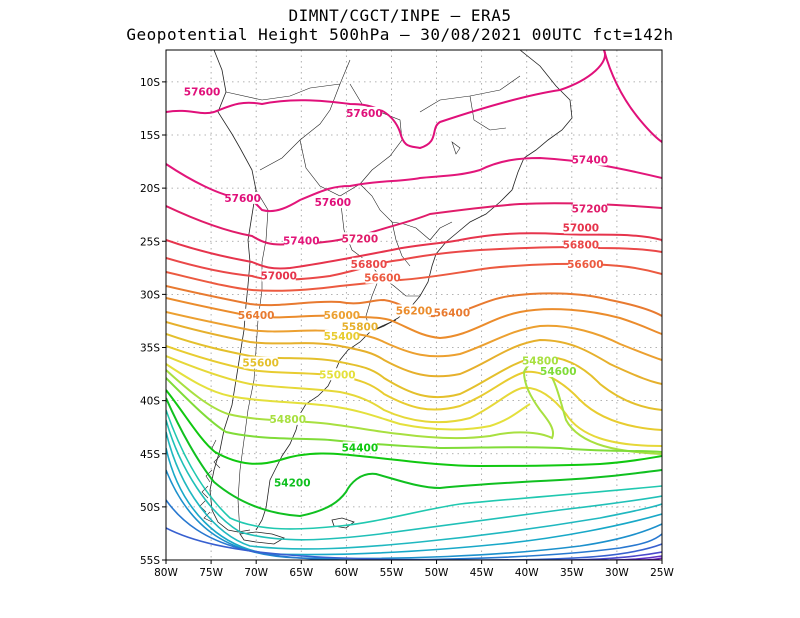 The image size is (800, 618). Describe the element at coordinates (414, 312) in the screenshot. I see `contour-label: 56200` at that location.